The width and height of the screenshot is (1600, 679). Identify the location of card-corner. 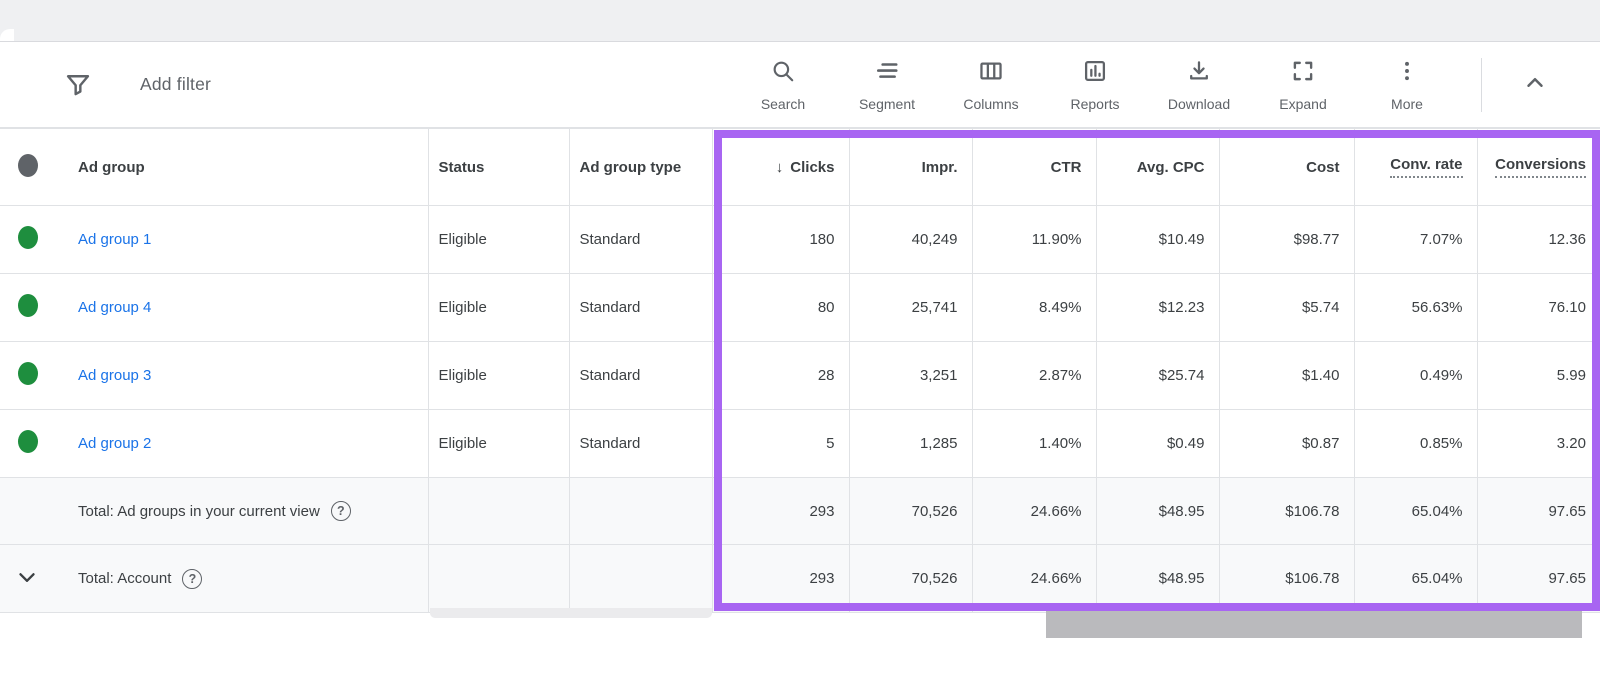
(7, 35).